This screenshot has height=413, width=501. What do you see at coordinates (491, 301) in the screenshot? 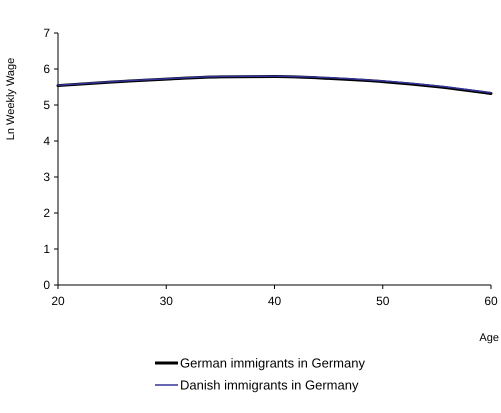
I see `x-tick-label: 60` at bounding box center [491, 301].